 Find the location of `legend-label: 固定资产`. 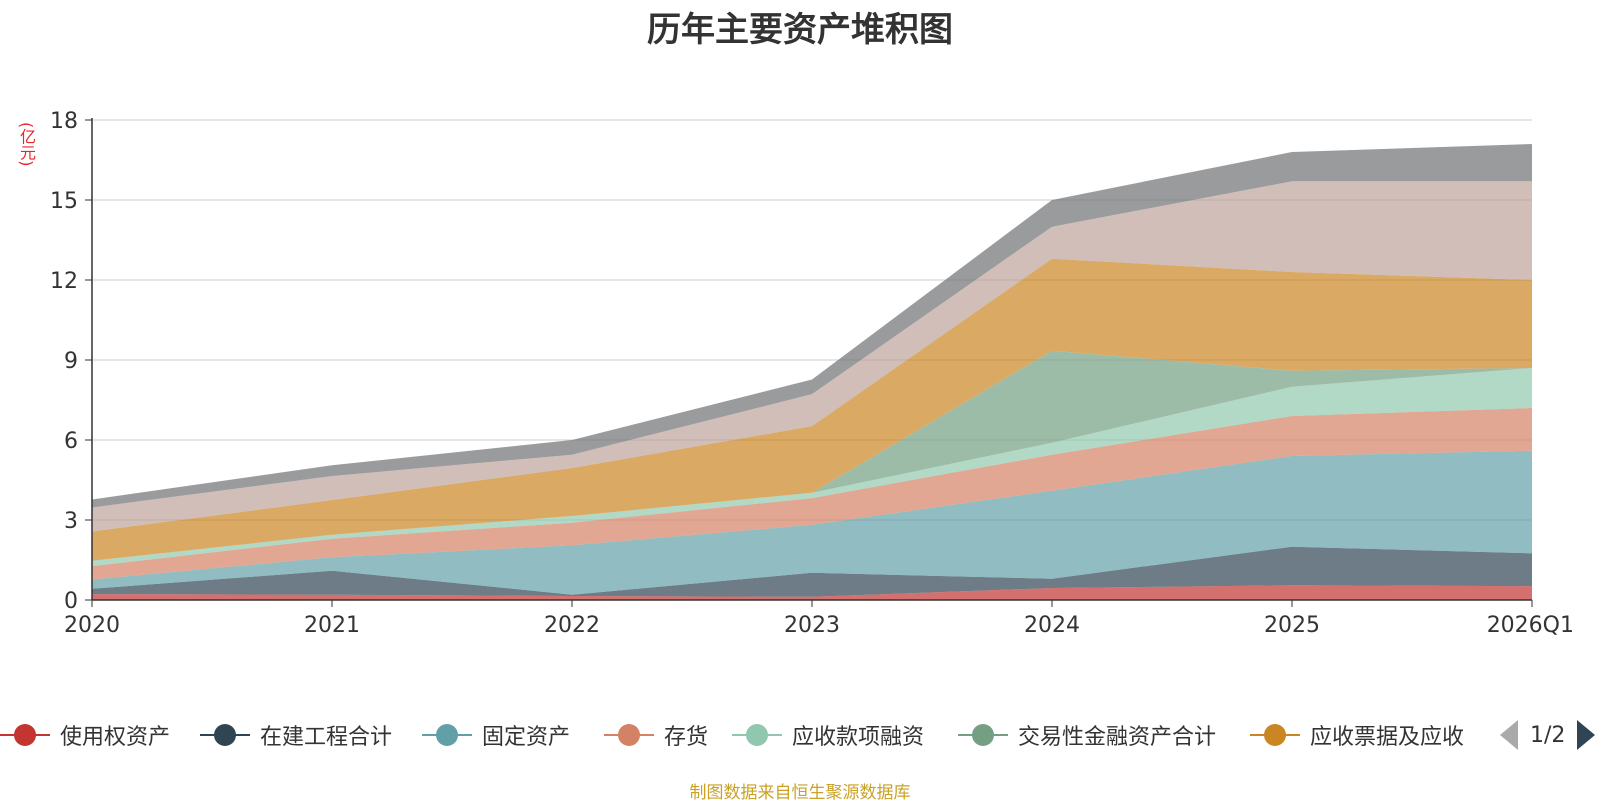

legend-label: 固定资产 is located at coordinates (526, 737).